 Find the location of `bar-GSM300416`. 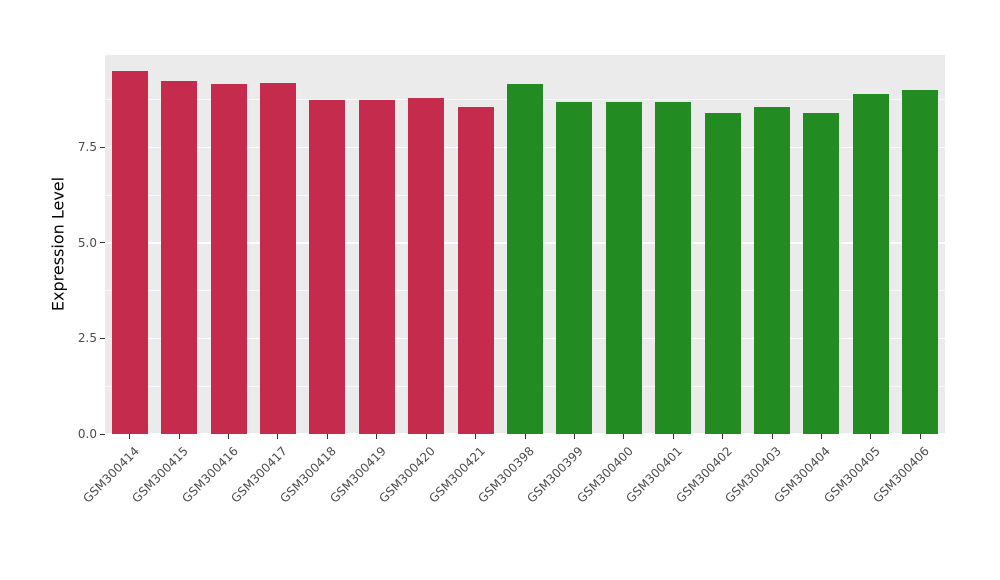

bar-GSM300416 is located at coordinates (228, 259).